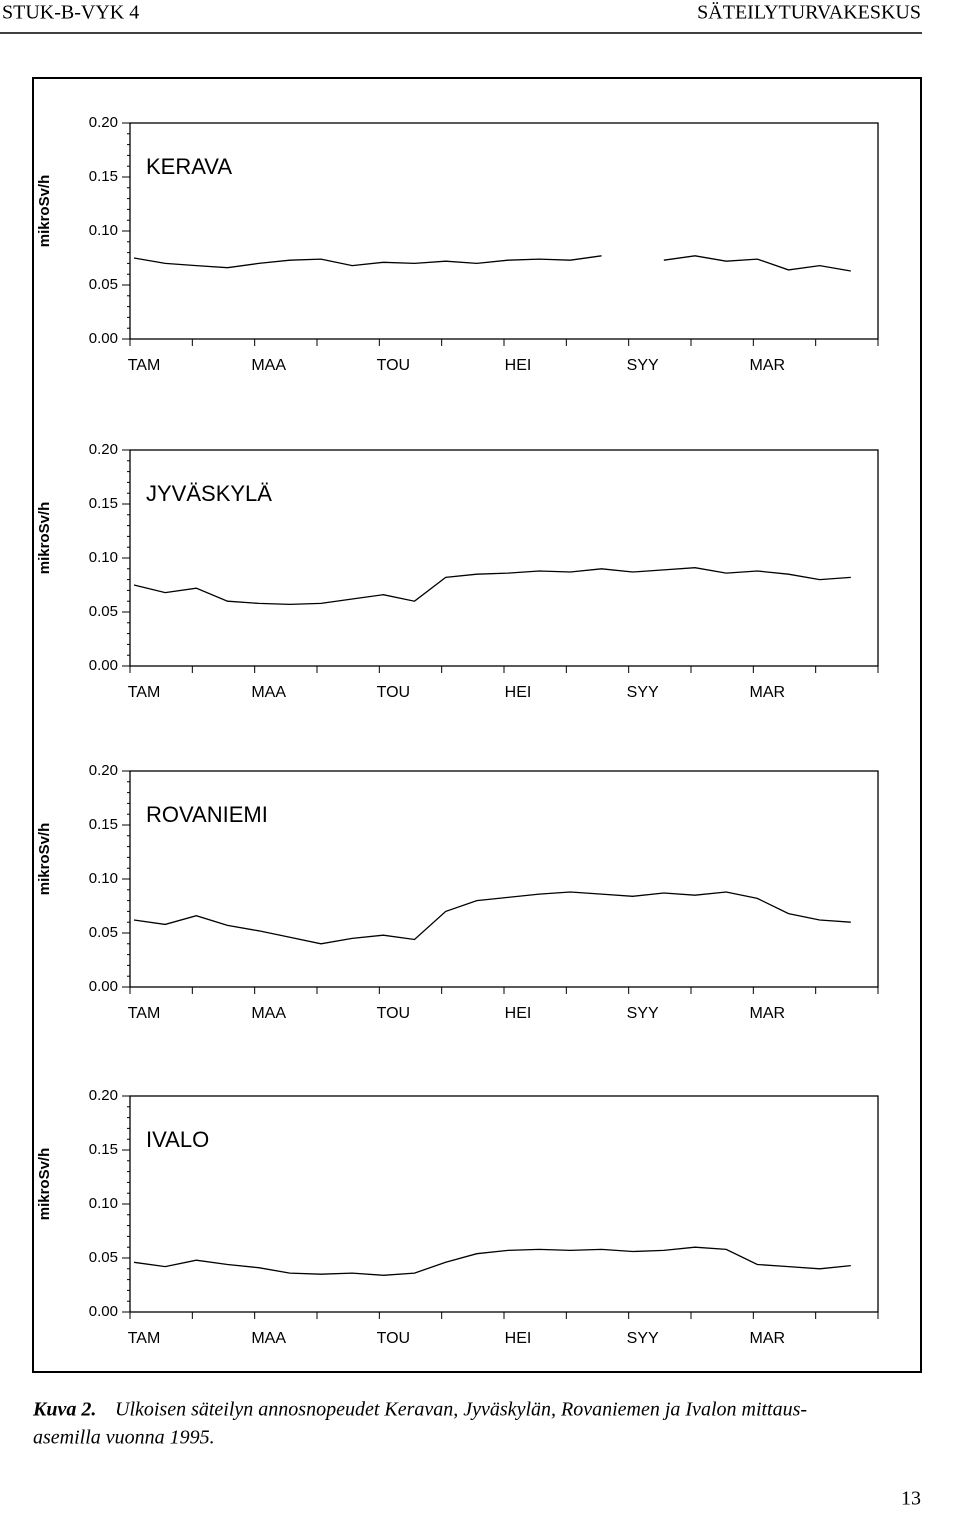 The height and width of the screenshot is (1513, 960). What do you see at coordinates (809, 12) in the screenshot?
I see `header-right: SÄTEILYTURVAKESKUS` at bounding box center [809, 12].